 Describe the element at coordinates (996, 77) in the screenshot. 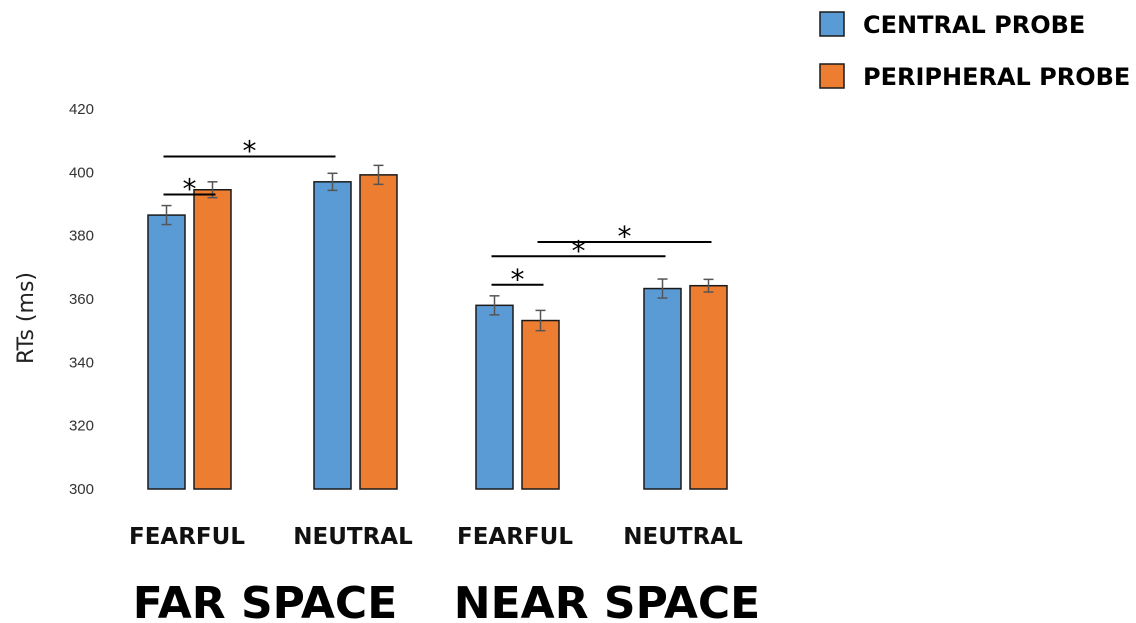

I see `legend-label: PERIPHERAL PROBE` at that location.